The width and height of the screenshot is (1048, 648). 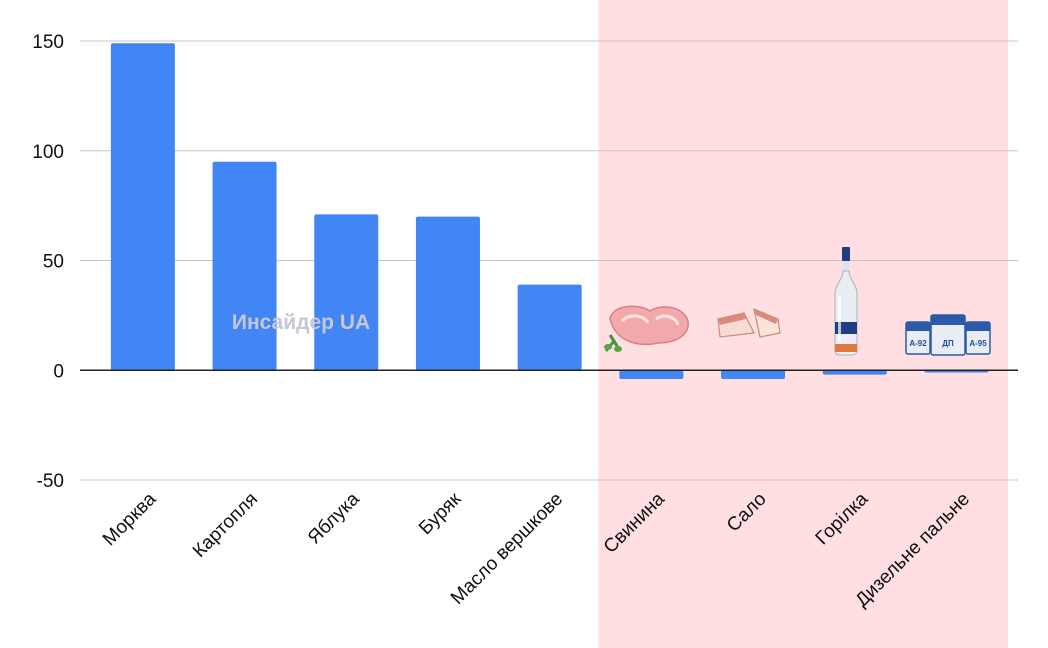 I want to click on x-category-label: Морква, so click(x=130, y=519).